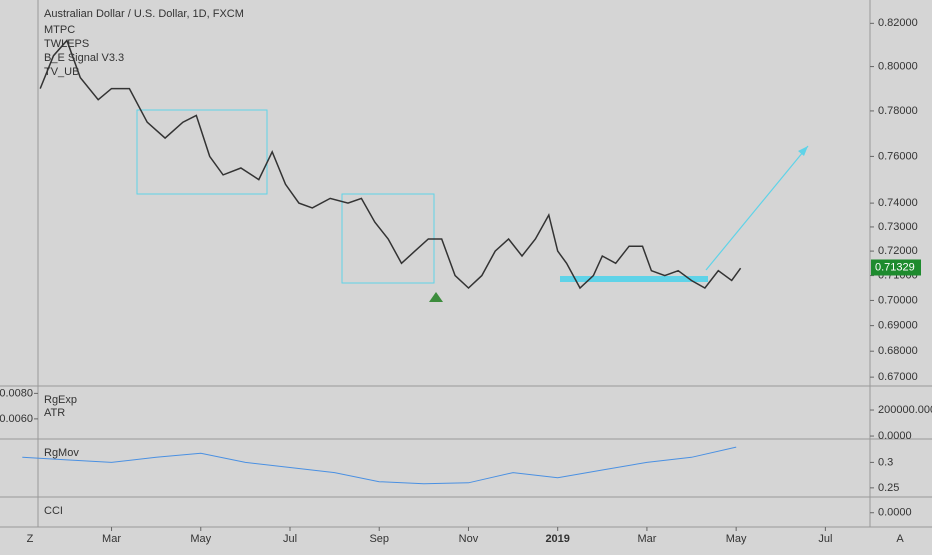 The width and height of the screenshot is (932, 555). I want to click on y-tick-label: 0.74000, so click(898, 203).